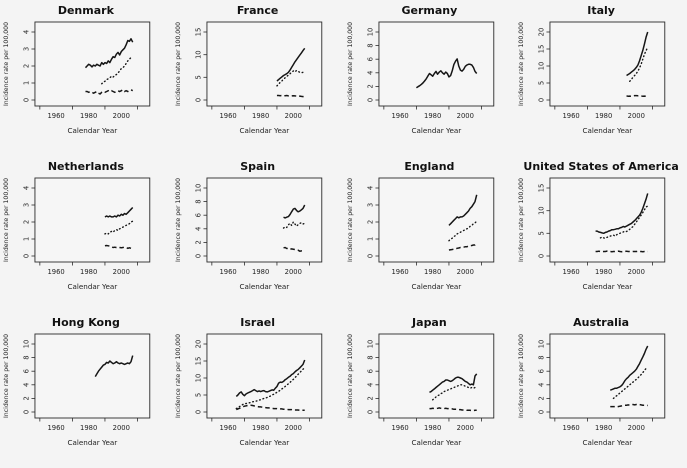  I want to click on chart-title: Germany, so click(429, 10).